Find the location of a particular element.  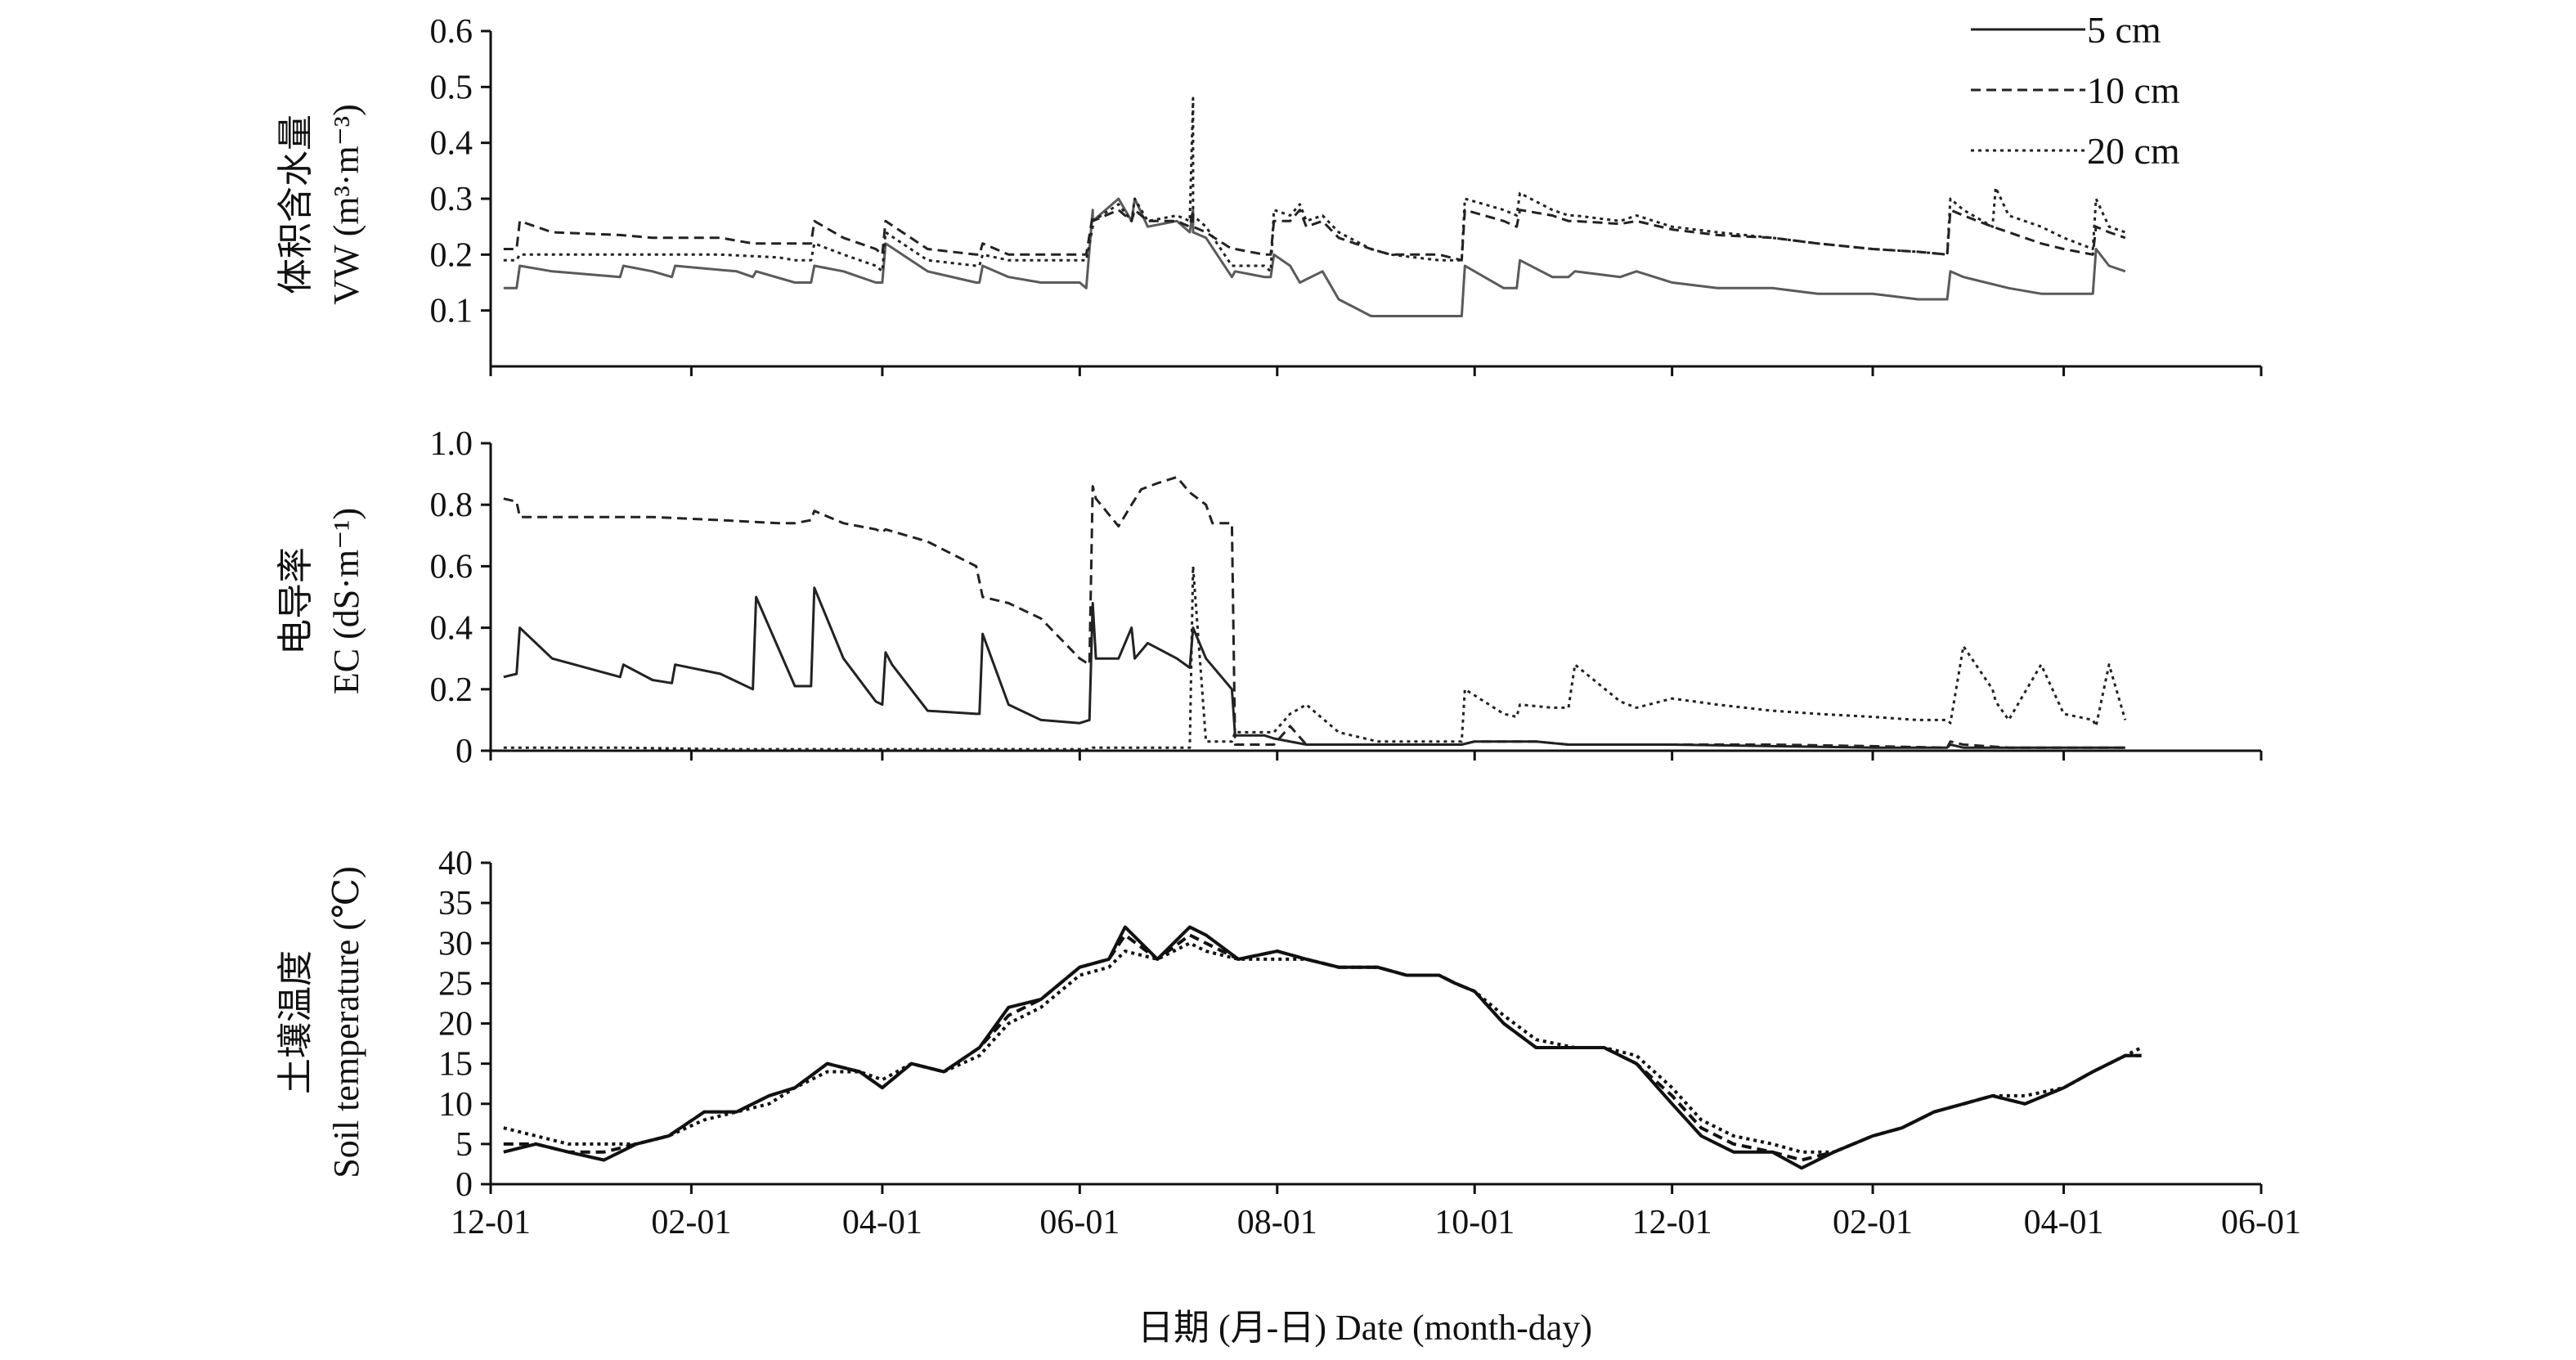

x-tick-label: 08-01 is located at coordinates (1277, 1223).